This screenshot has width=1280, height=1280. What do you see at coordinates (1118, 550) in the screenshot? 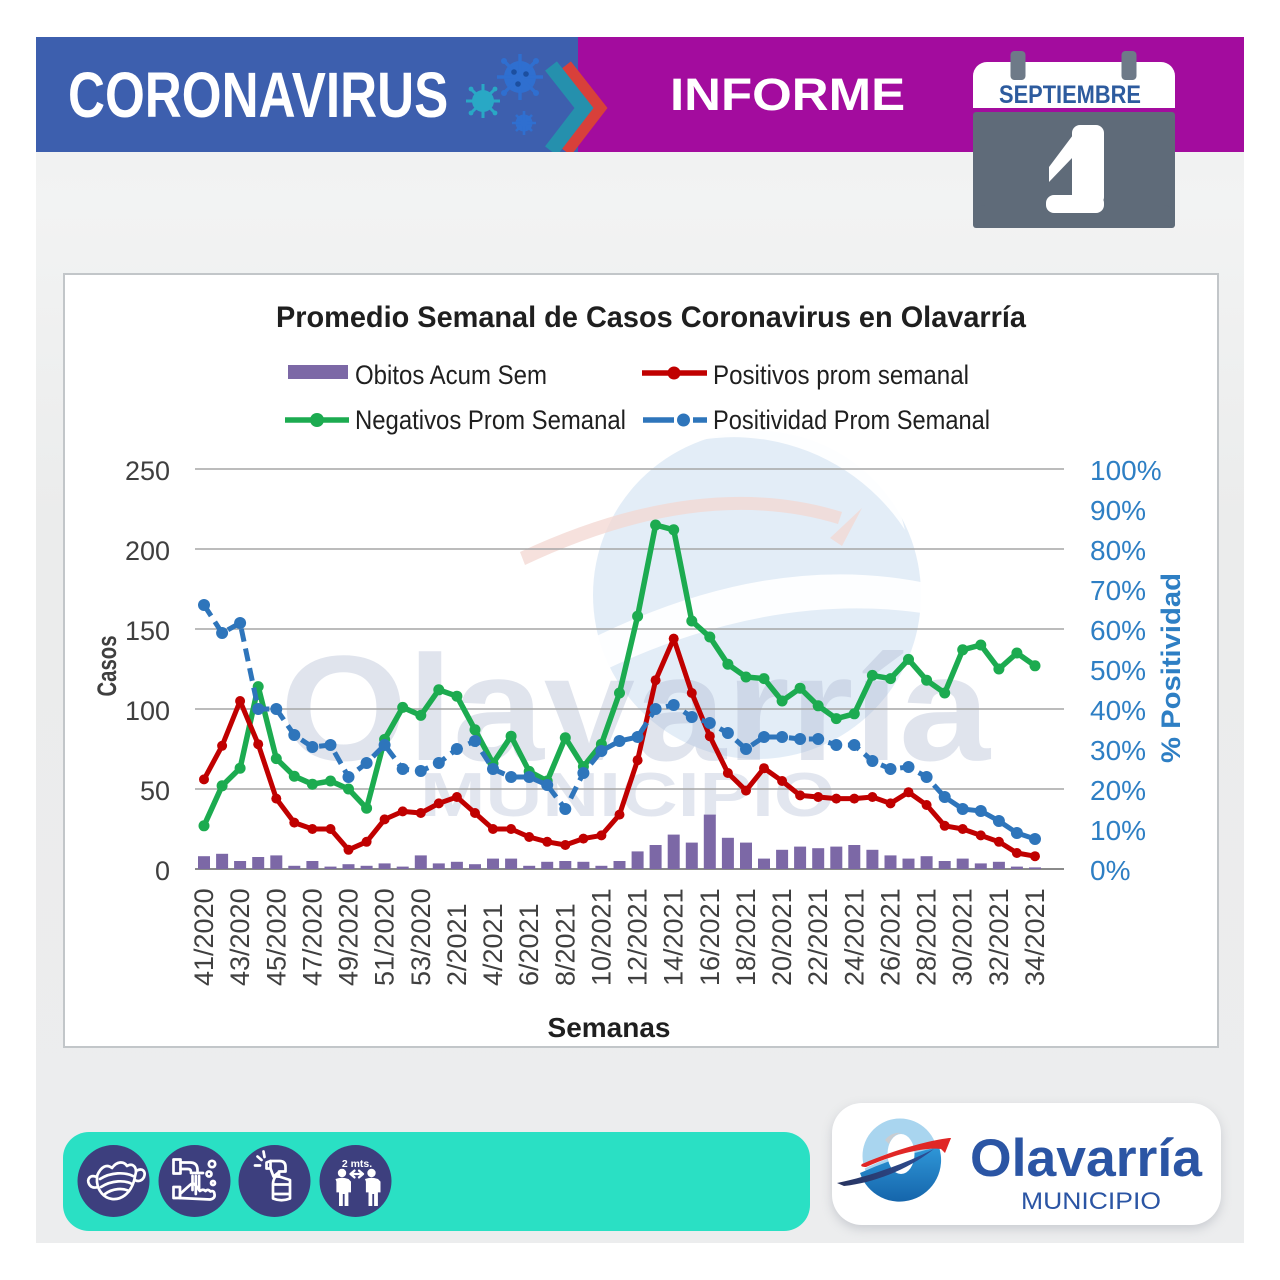
I see `svg-text: 80%` at bounding box center [1118, 550].